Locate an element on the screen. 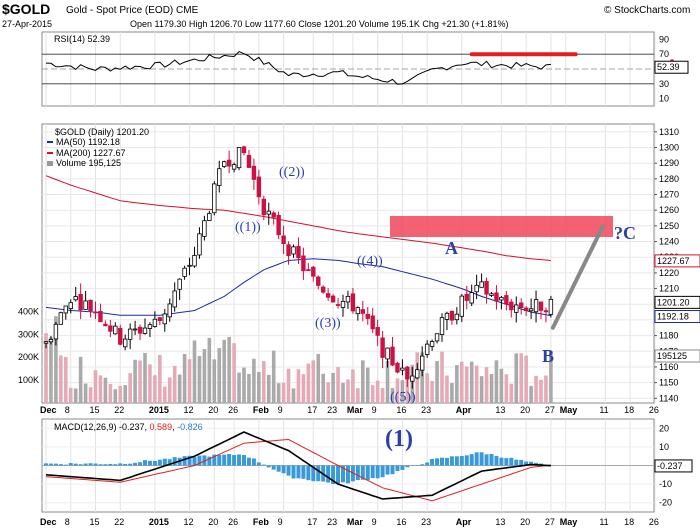  x-axis-label-price-17: 13 is located at coordinates (500, 410).